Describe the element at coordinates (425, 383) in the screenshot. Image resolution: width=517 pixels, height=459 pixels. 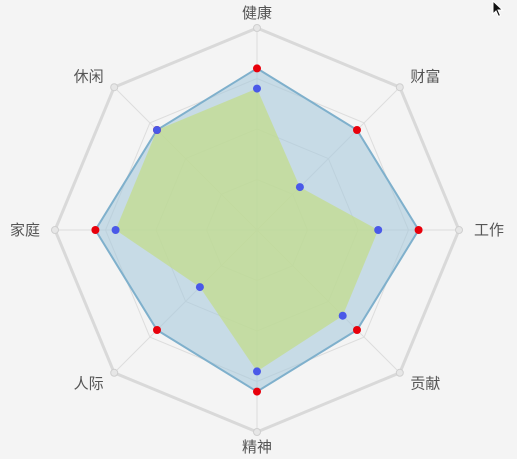
I see `axis-label-4: 贡献` at that location.